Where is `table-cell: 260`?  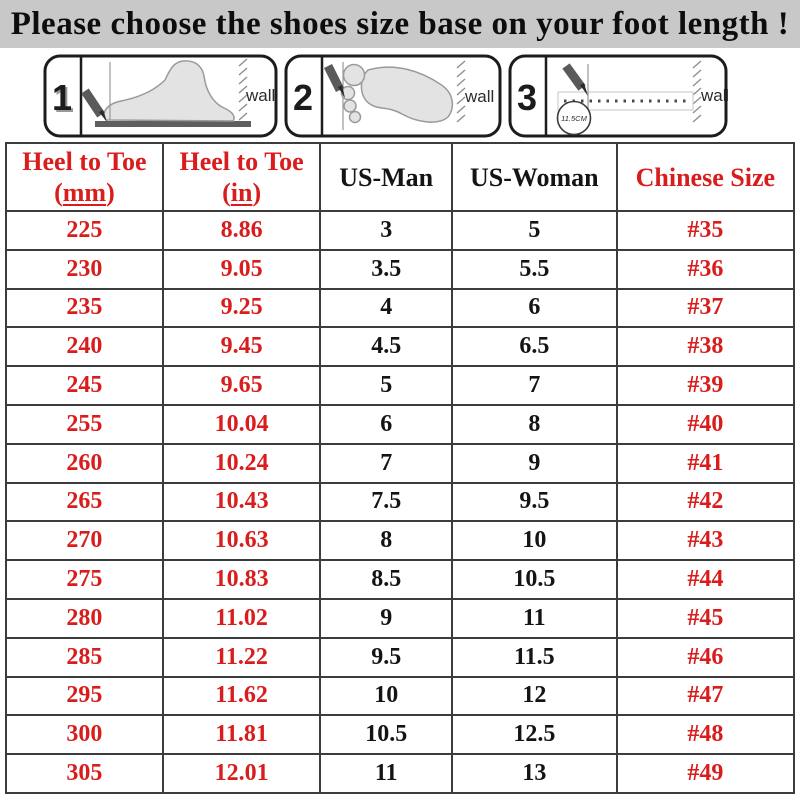 table-cell: 260 is located at coordinates (84, 463).